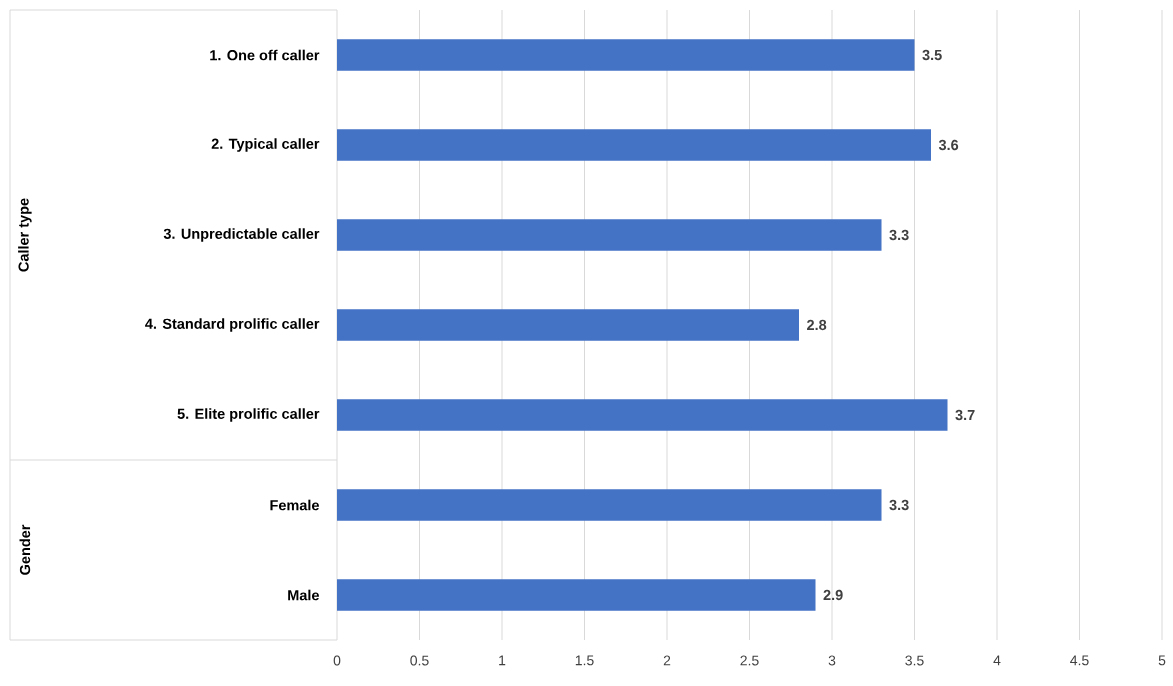 This screenshot has width=1173, height=686. Describe the element at coordinates (997, 660) in the screenshot. I see `x-tick-label: 4` at that location.